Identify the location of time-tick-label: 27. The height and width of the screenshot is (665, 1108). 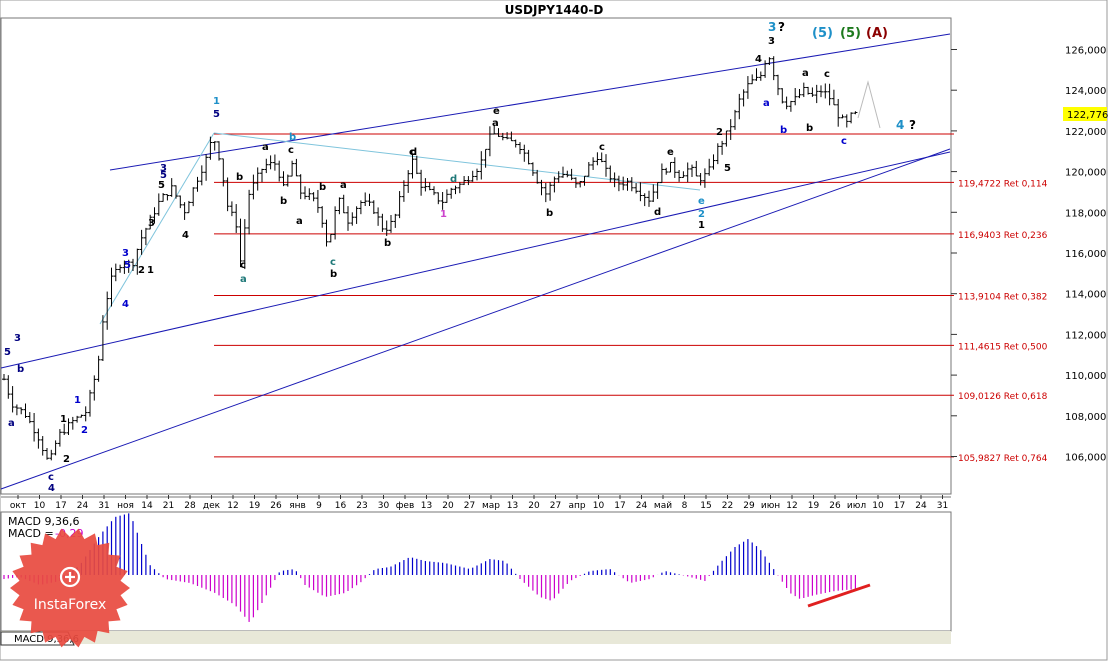
(469, 506).